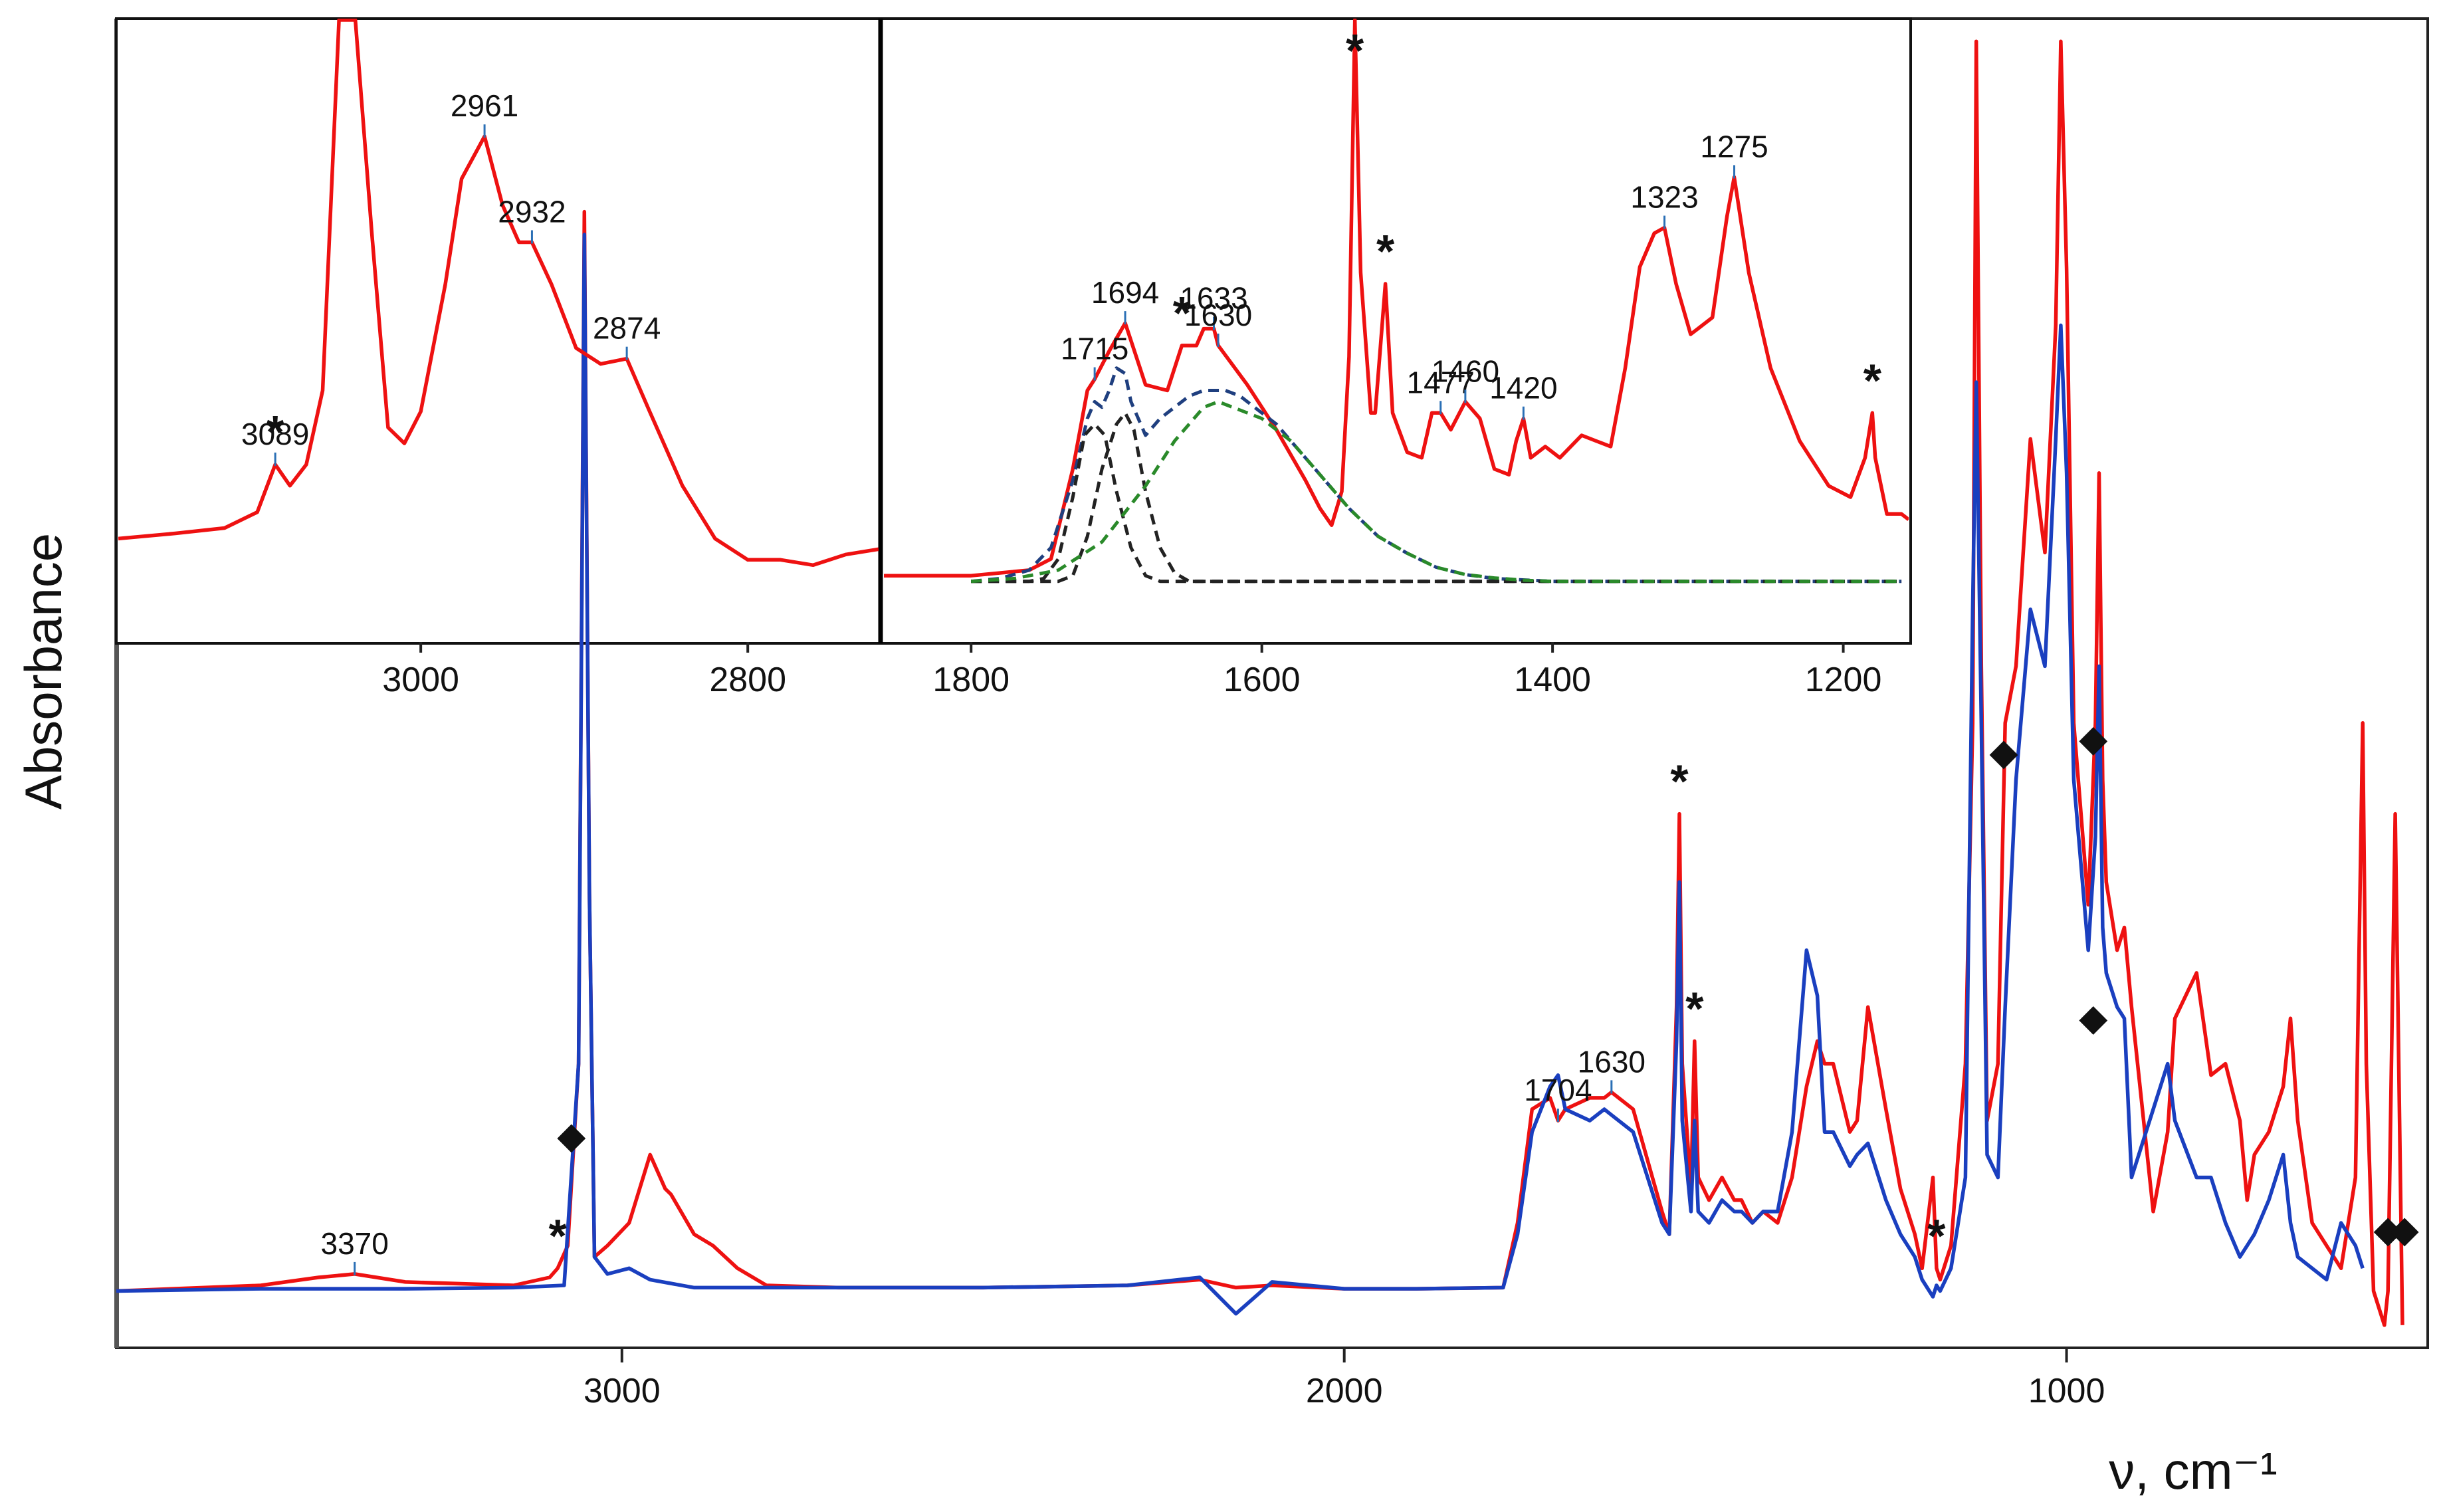 This screenshot has height=1512, width=2443. What do you see at coordinates (1612, 1061) in the screenshot?
I see `main-peak-label: 1630` at bounding box center [1612, 1061].